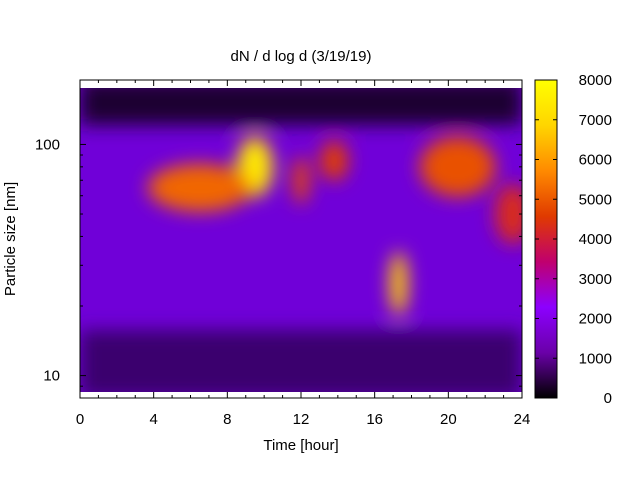 The height and width of the screenshot is (480, 640). I want to click on colorbar-tick-label: 8000, so click(595, 80).